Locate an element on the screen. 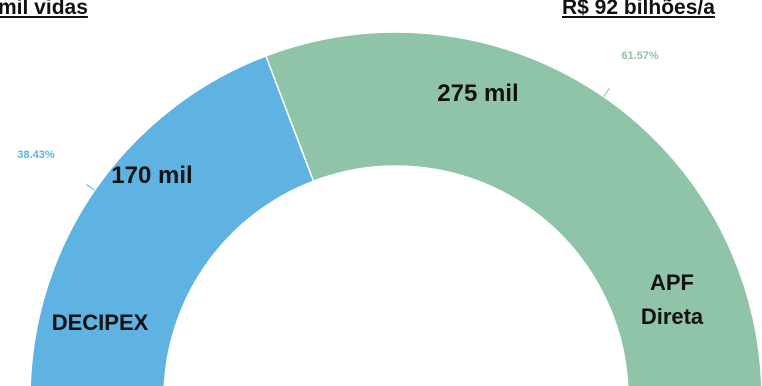  segment-name-label: DECIPEX is located at coordinates (100, 322).